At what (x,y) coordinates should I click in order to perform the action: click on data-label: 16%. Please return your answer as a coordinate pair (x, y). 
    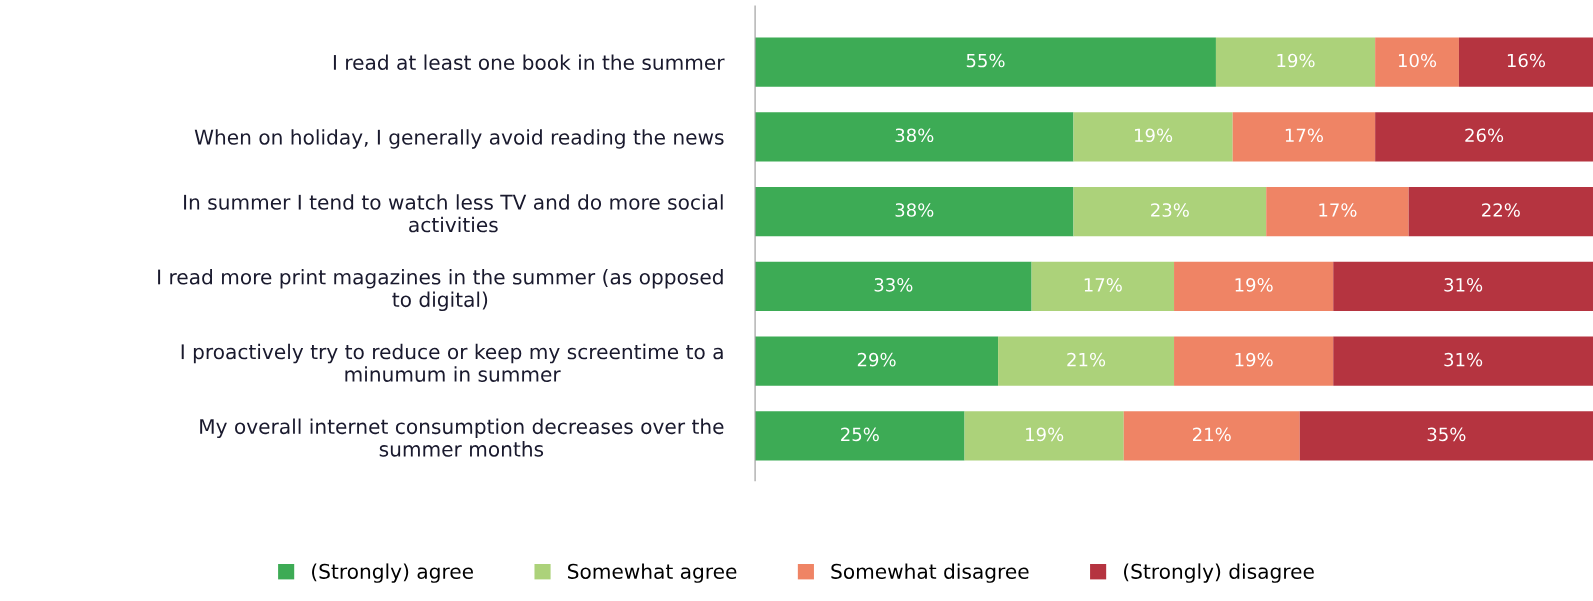
    Looking at the image, I should click on (1526, 60).